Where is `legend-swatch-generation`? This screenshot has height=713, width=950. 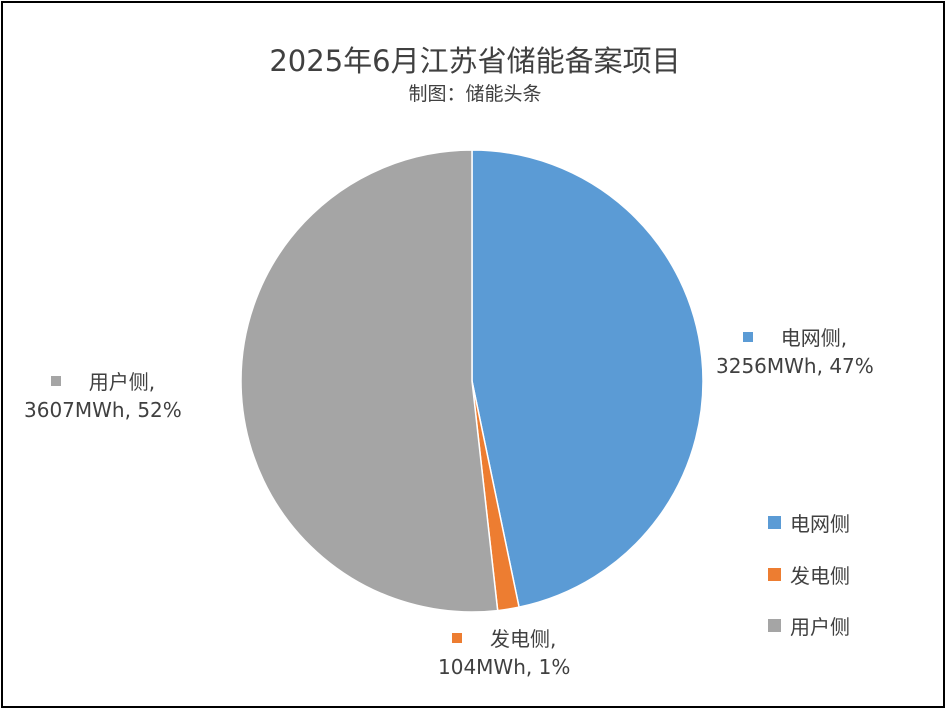 legend-swatch-generation is located at coordinates (774, 574).